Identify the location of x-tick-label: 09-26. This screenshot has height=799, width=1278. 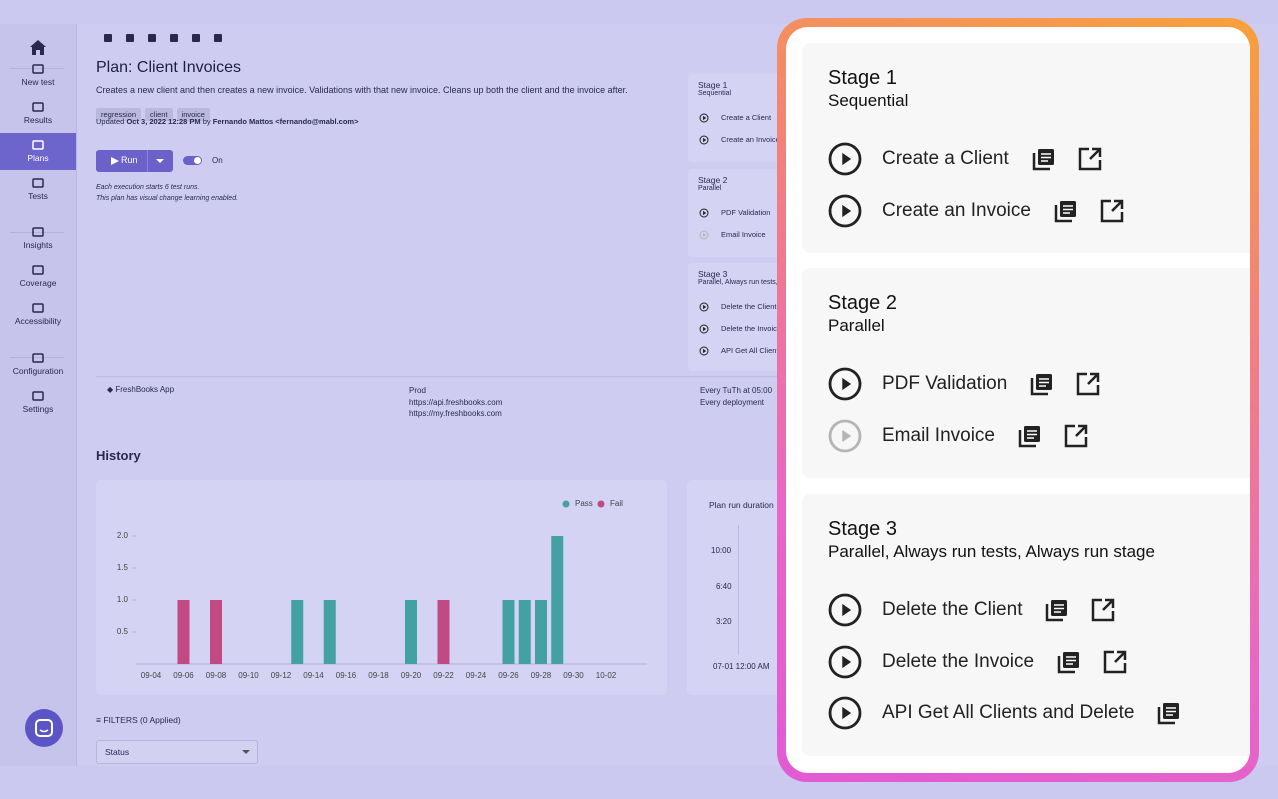
(508, 675).